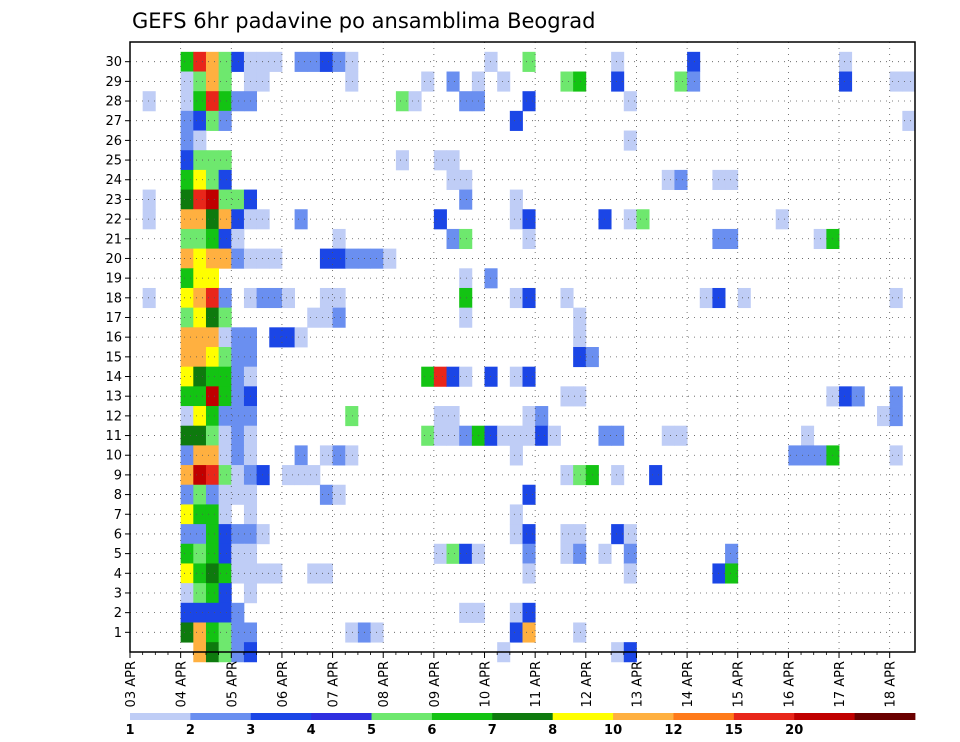 The image size is (960, 742). What do you see at coordinates (263, 258) in the screenshot?
I see `cell-m20-t10` at bounding box center [263, 258].